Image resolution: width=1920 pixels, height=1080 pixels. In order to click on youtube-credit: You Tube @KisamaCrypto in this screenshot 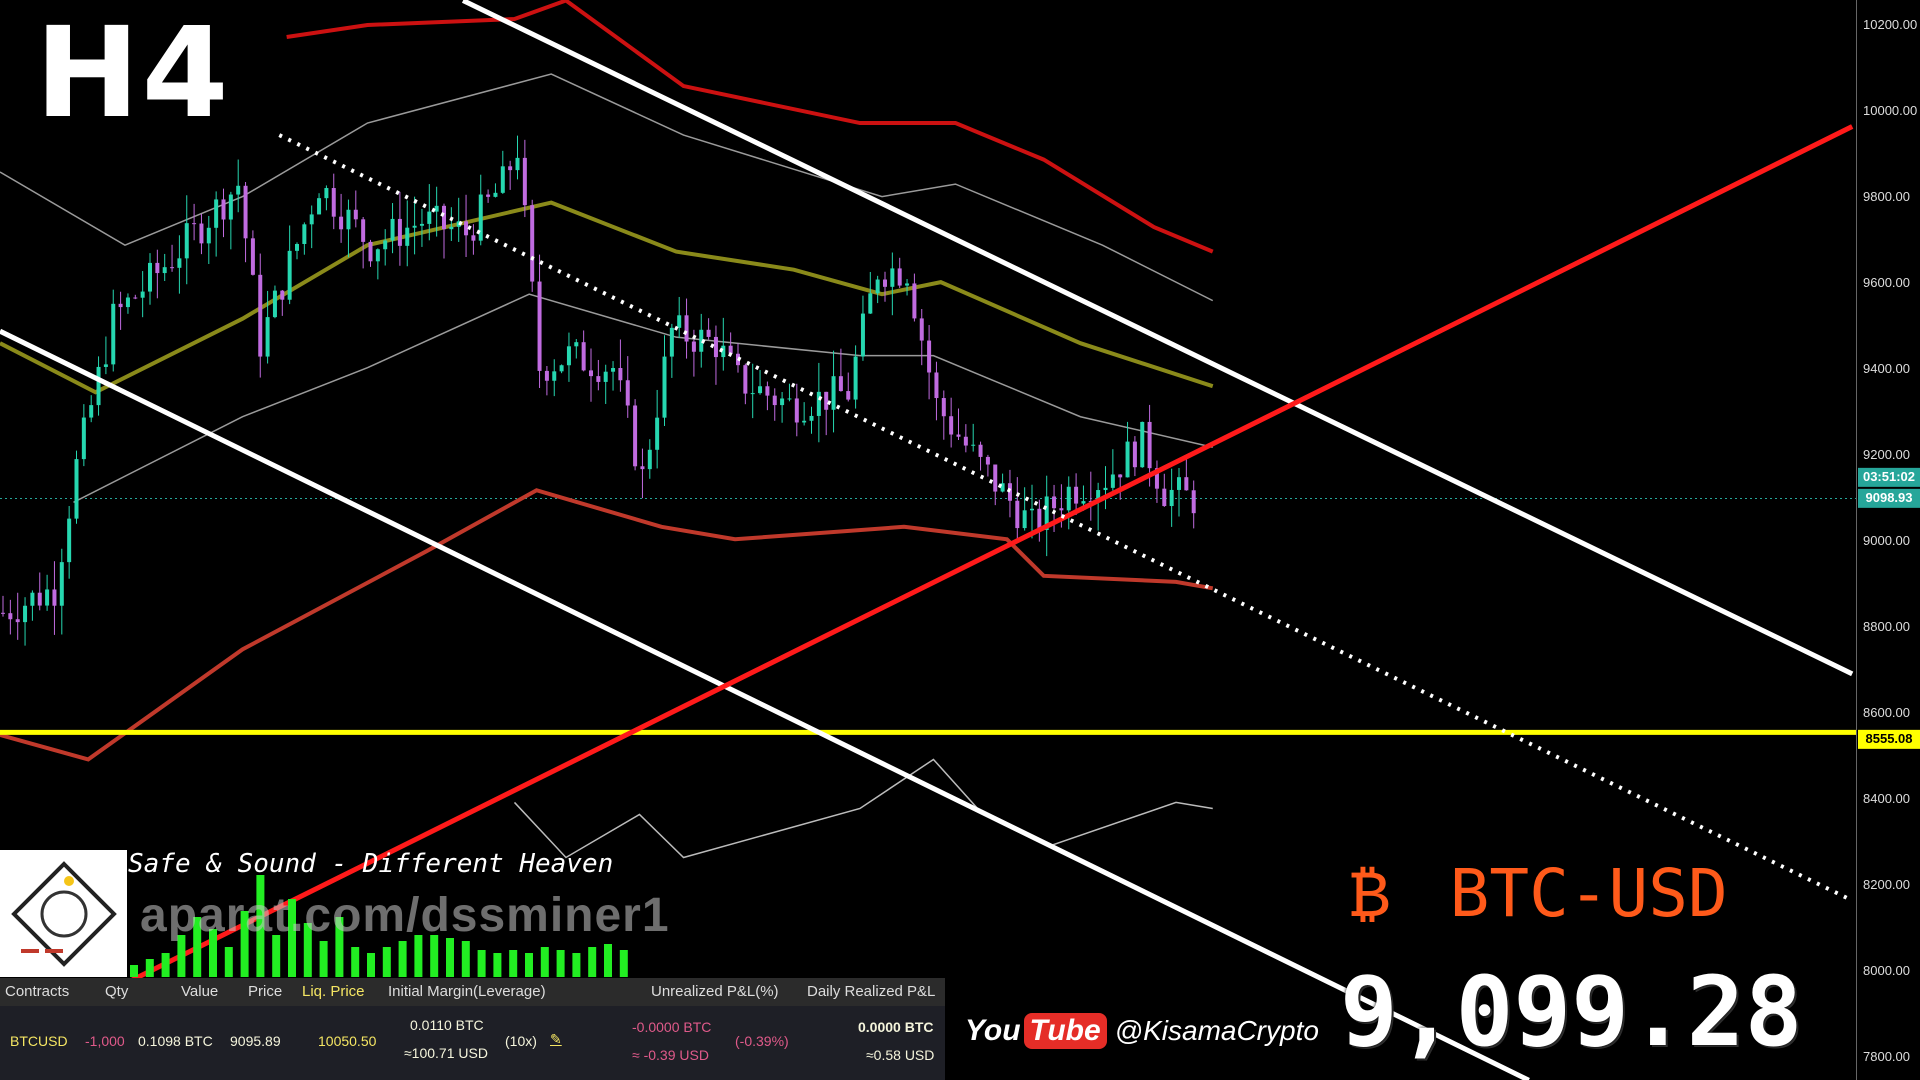, I will do `click(1142, 1031)`.